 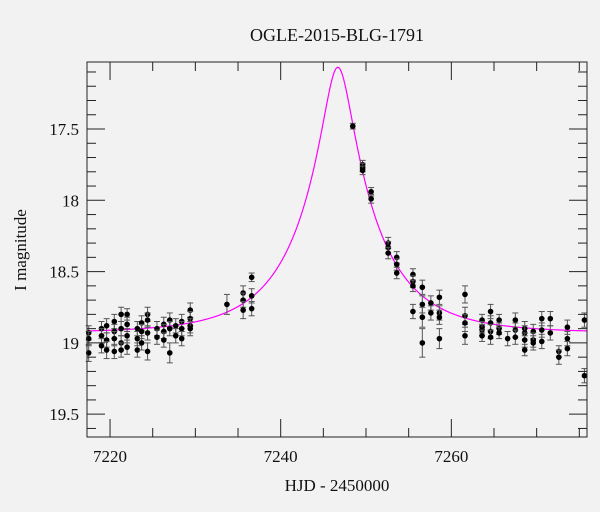 What do you see at coordinates (64, 272) in the screenshot?
I see `y-tick-label: 18.5` at bounding box center [64, 272].